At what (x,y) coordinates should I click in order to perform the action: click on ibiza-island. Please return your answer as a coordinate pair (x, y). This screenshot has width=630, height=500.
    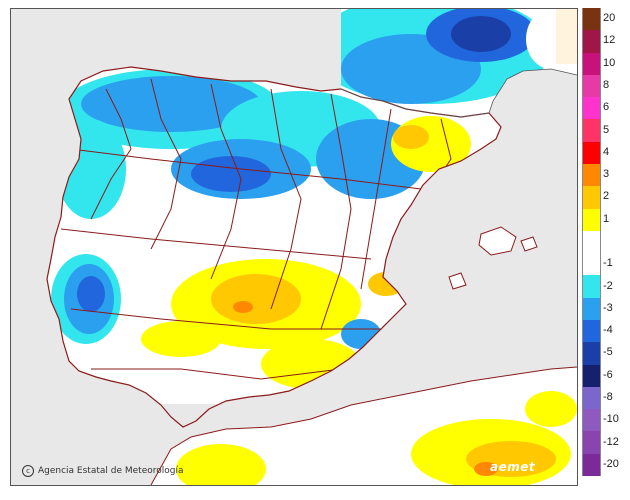
    Looking at the image, I should click on (457, 281).